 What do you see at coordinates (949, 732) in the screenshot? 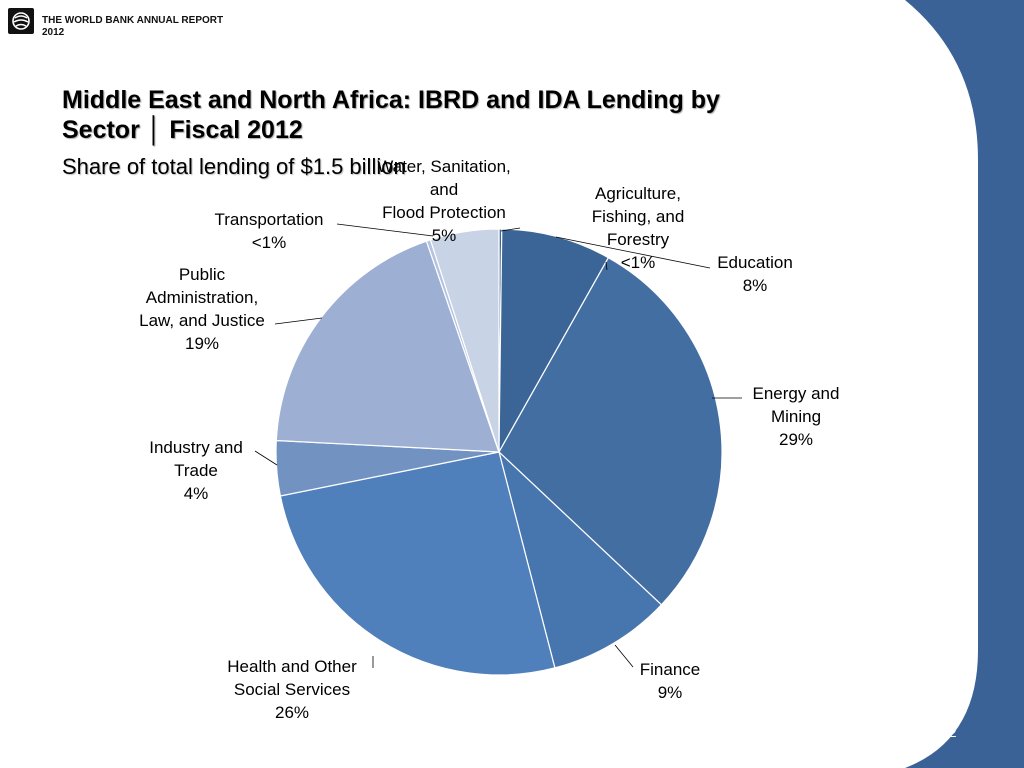
I see `page-number: 32` at bounding box center [949, 732].